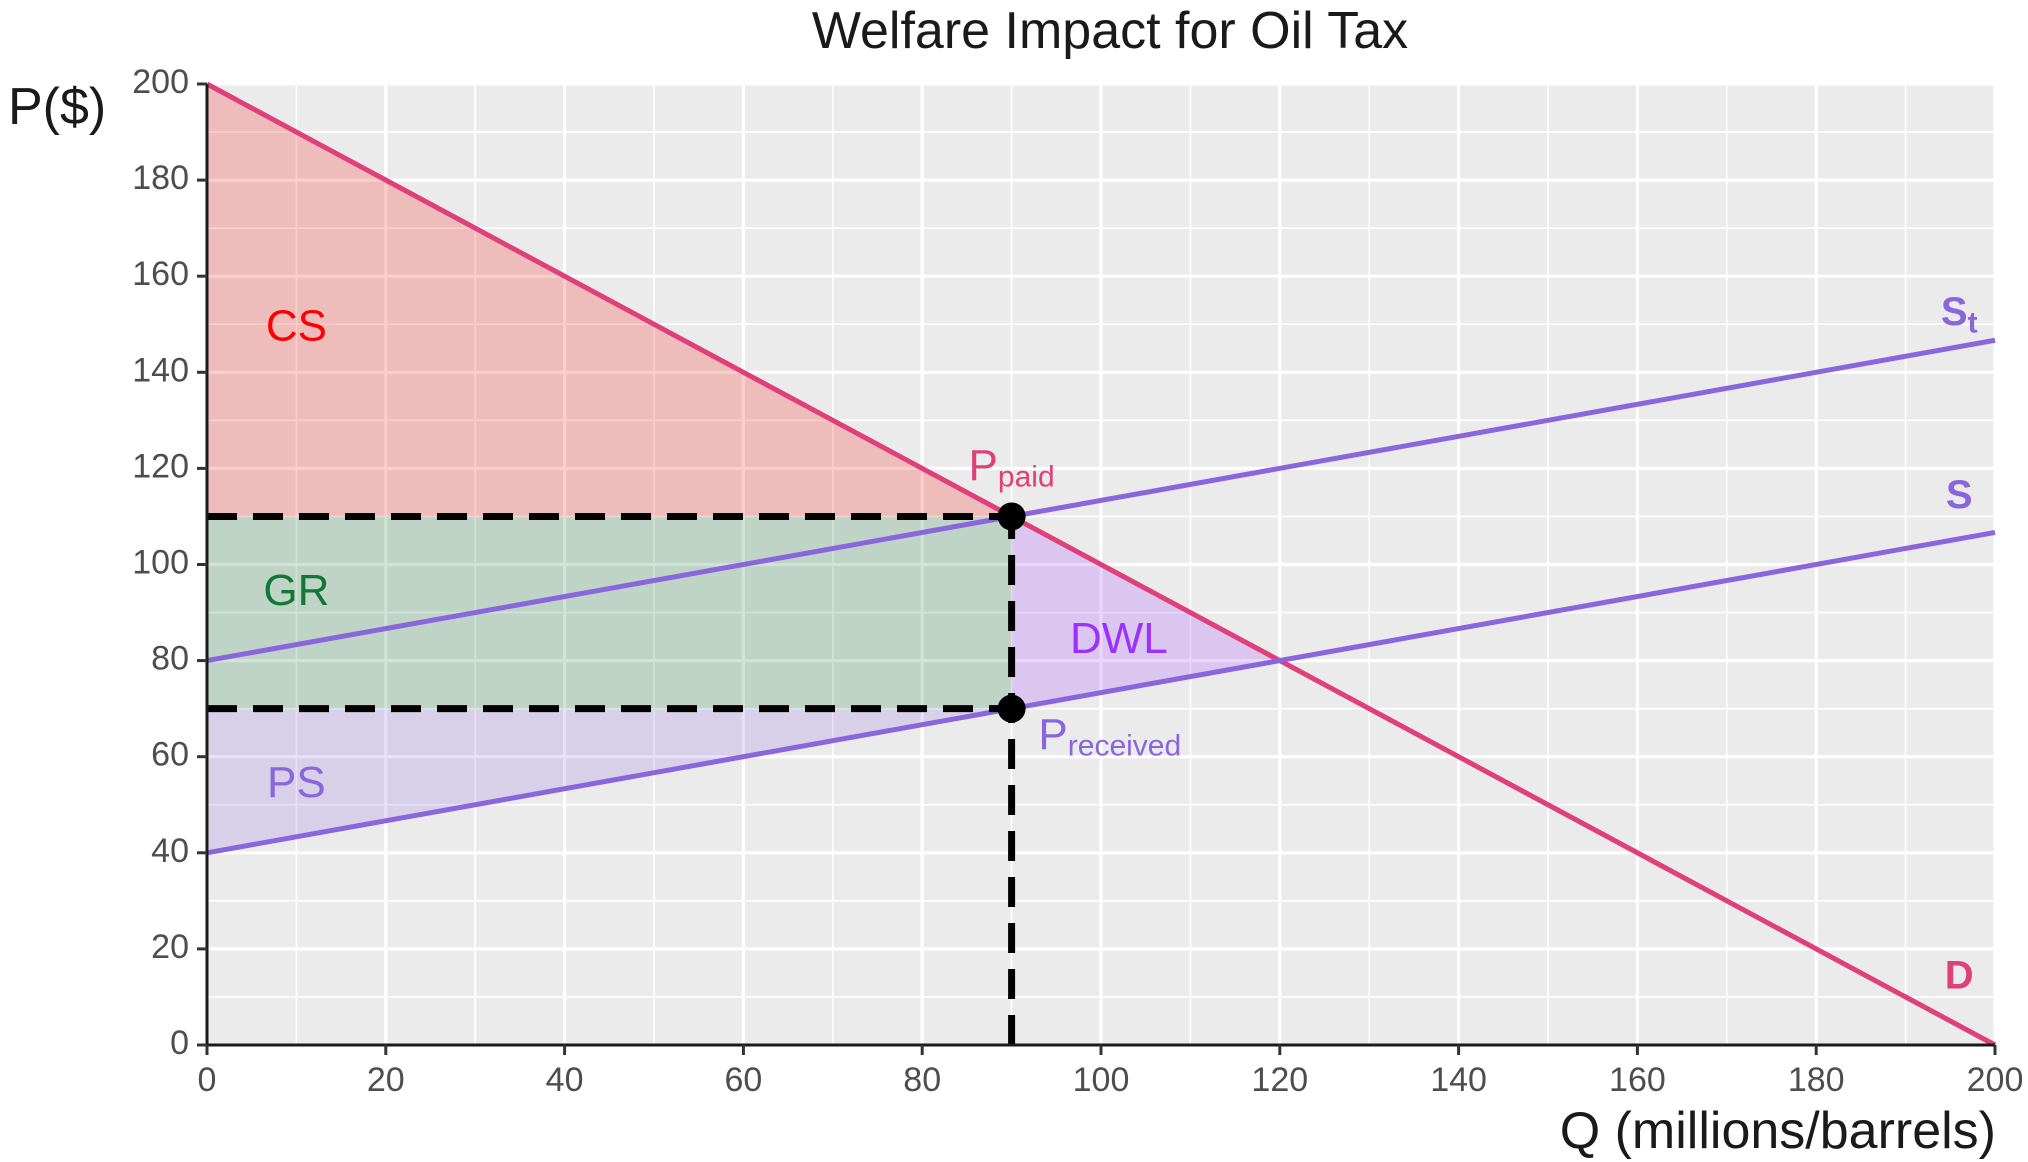  I want to click on y-tick-label: 140, so click(160, 370).